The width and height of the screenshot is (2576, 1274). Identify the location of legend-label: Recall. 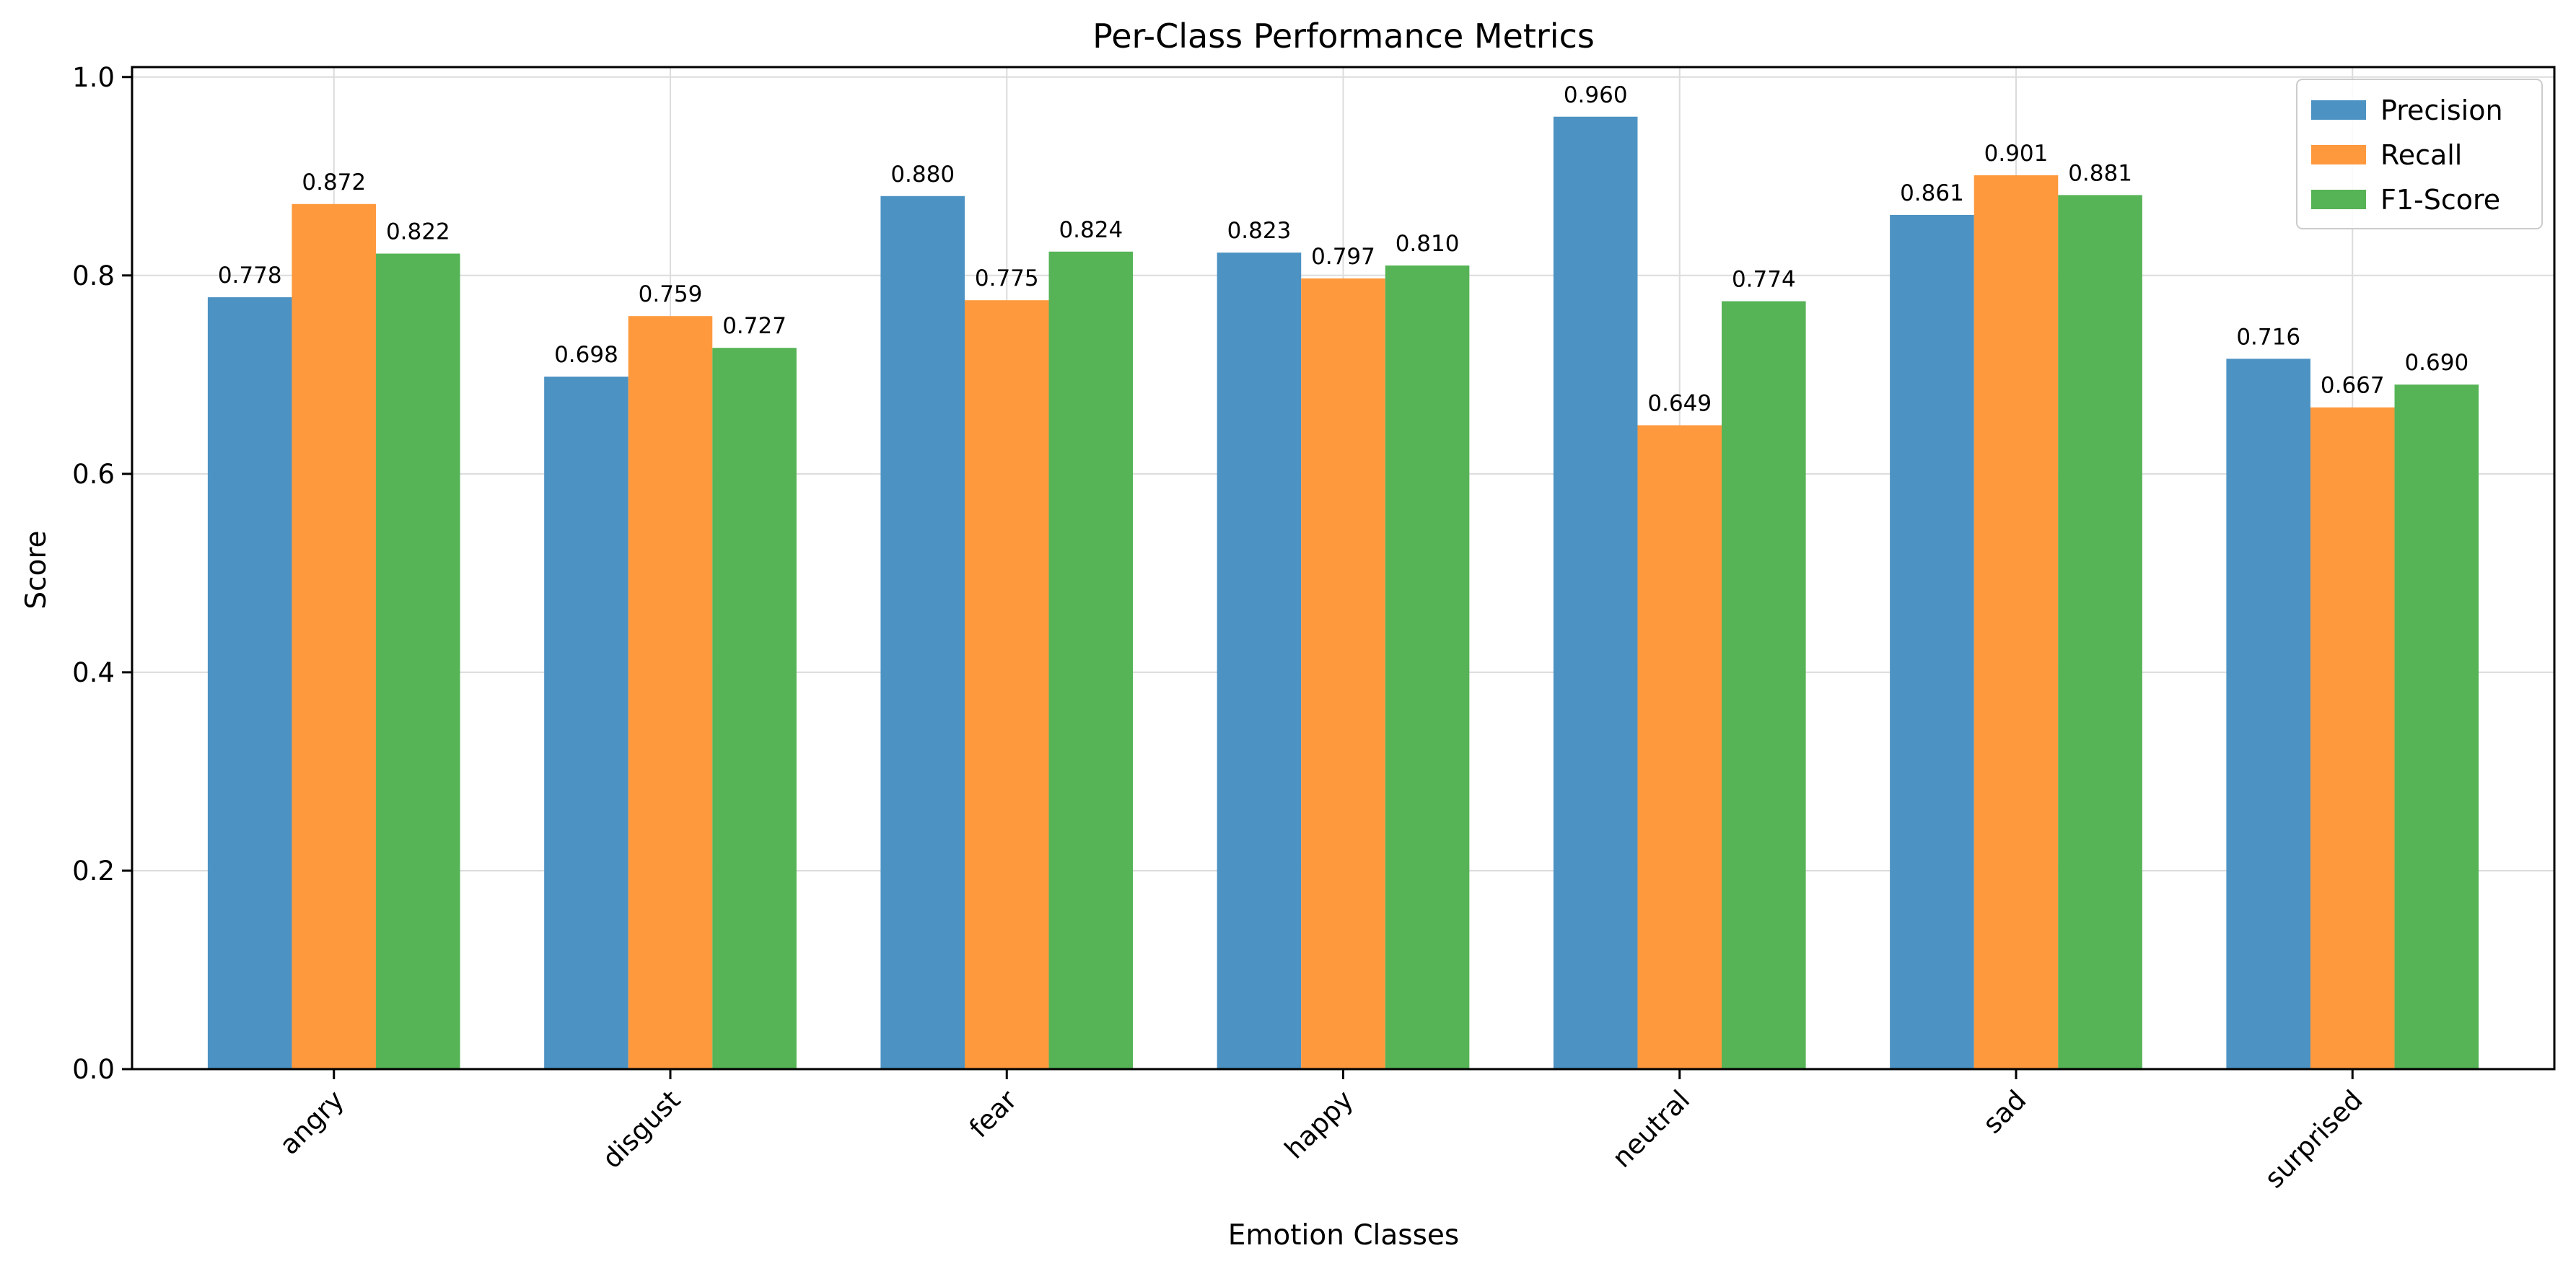
(2421, 155).